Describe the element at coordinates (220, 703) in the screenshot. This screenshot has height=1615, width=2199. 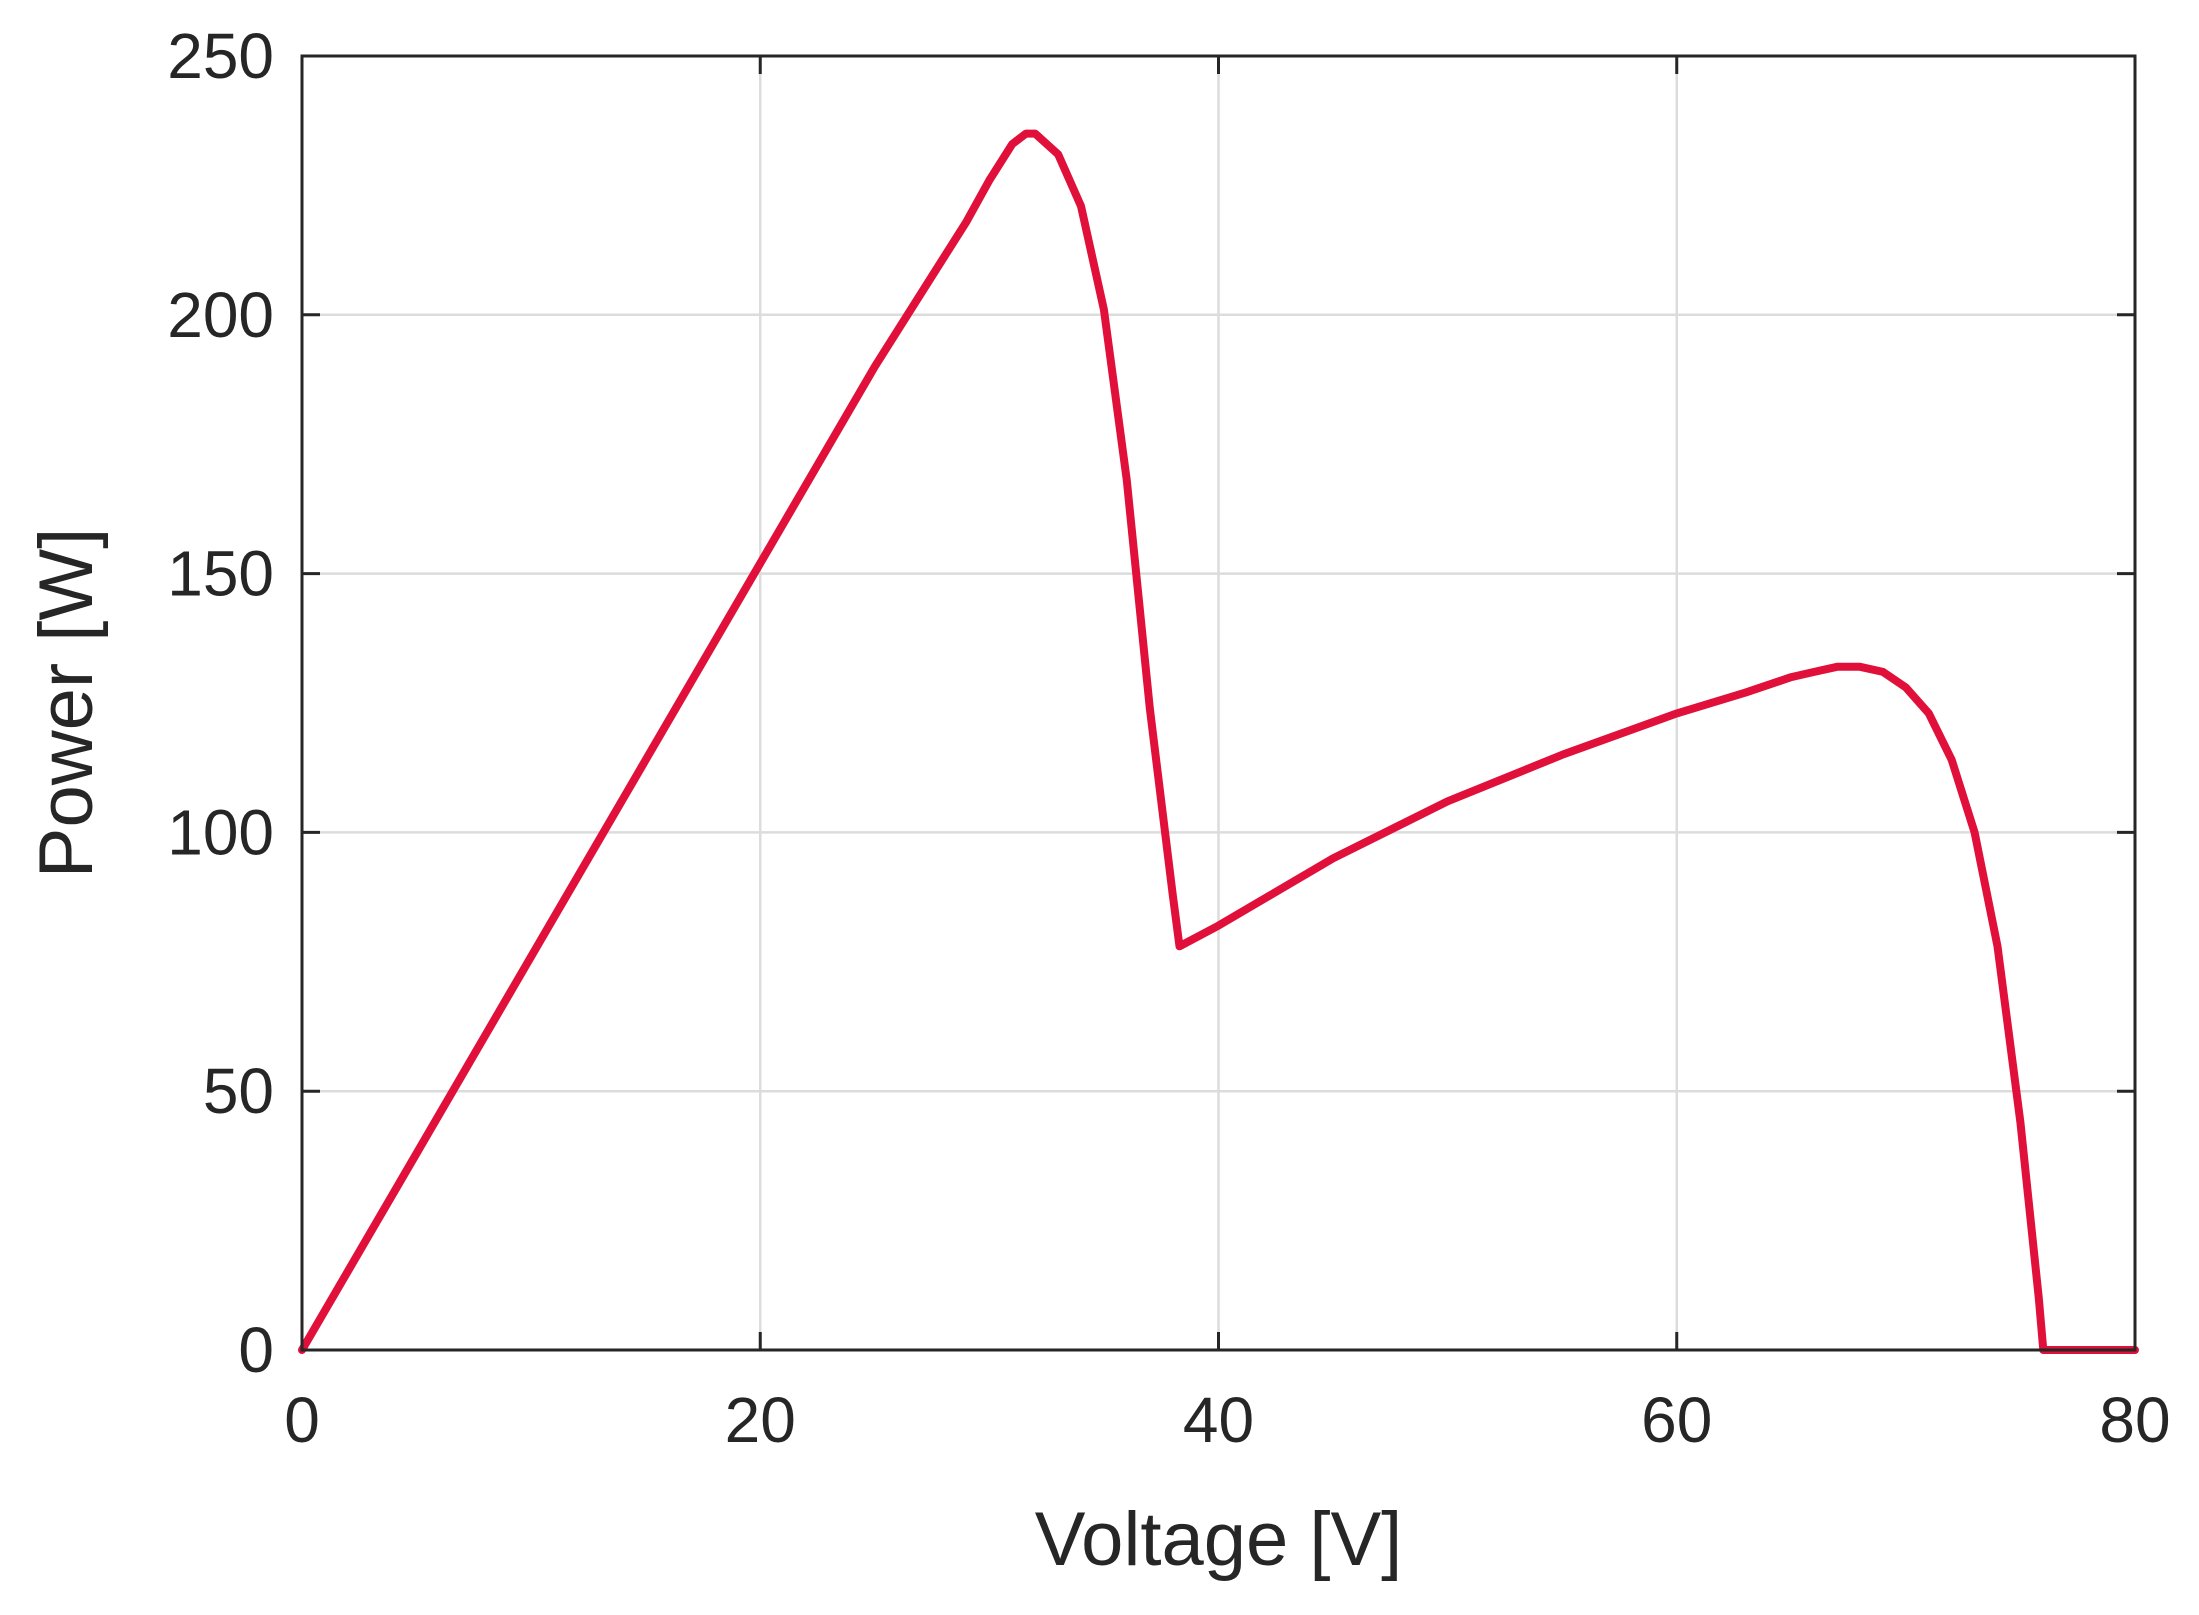
I see `y-tick-labels: 0 50 100 150 200 250` at that location.